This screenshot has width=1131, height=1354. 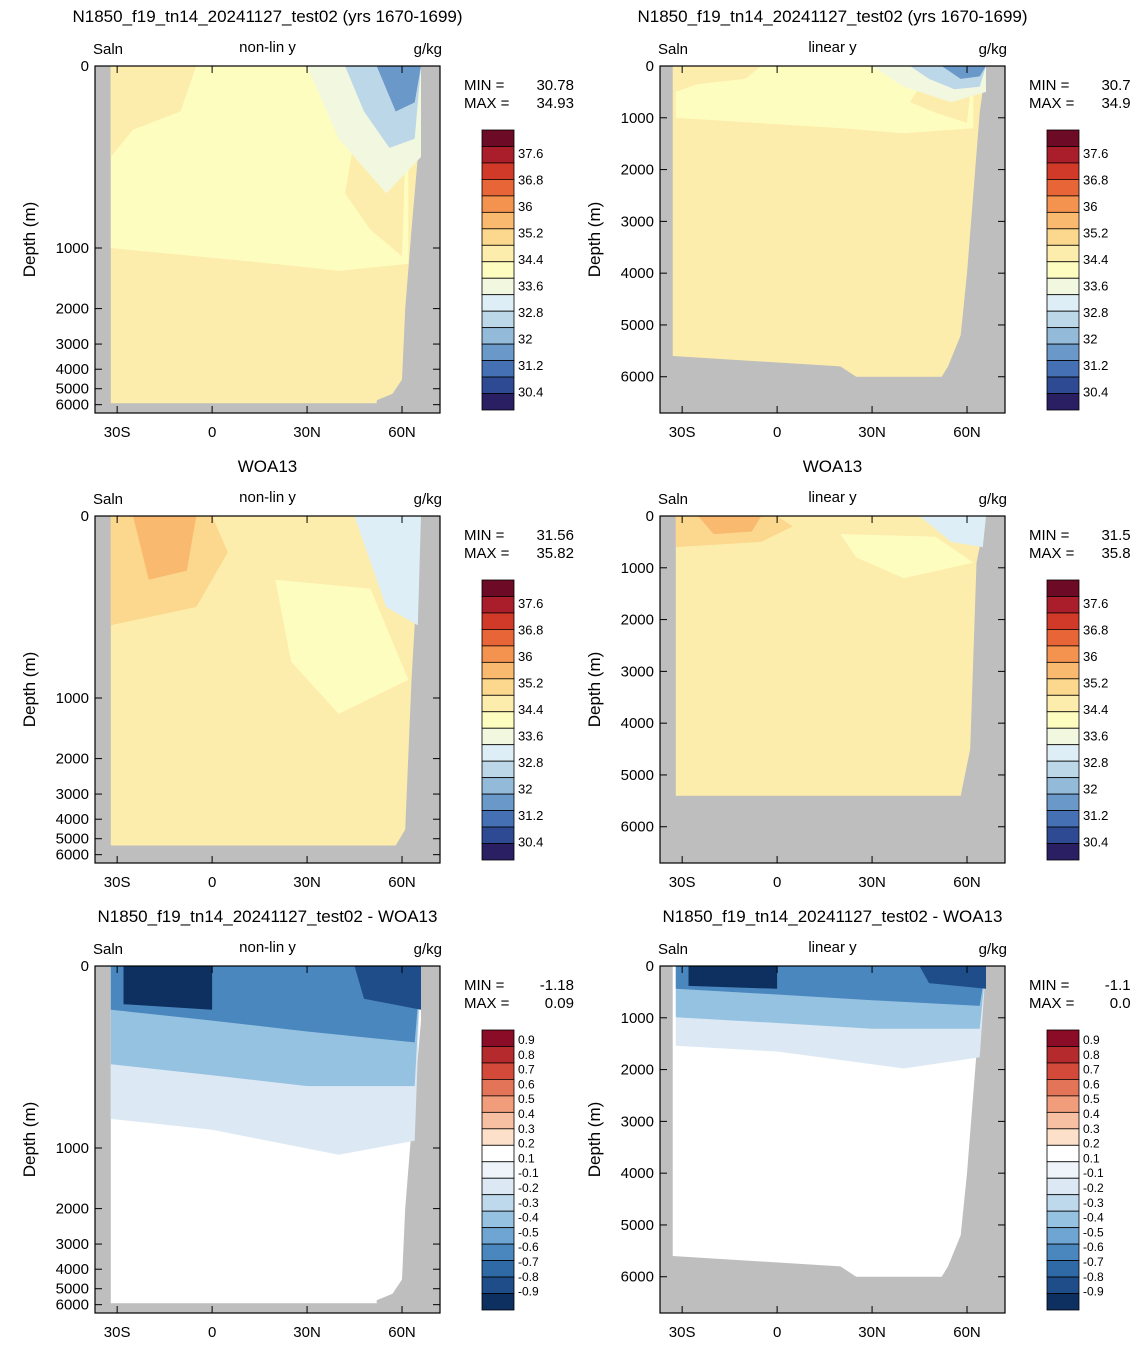 I want to click on colorbar-label: -0.7, so click(x=1093, y=1262).